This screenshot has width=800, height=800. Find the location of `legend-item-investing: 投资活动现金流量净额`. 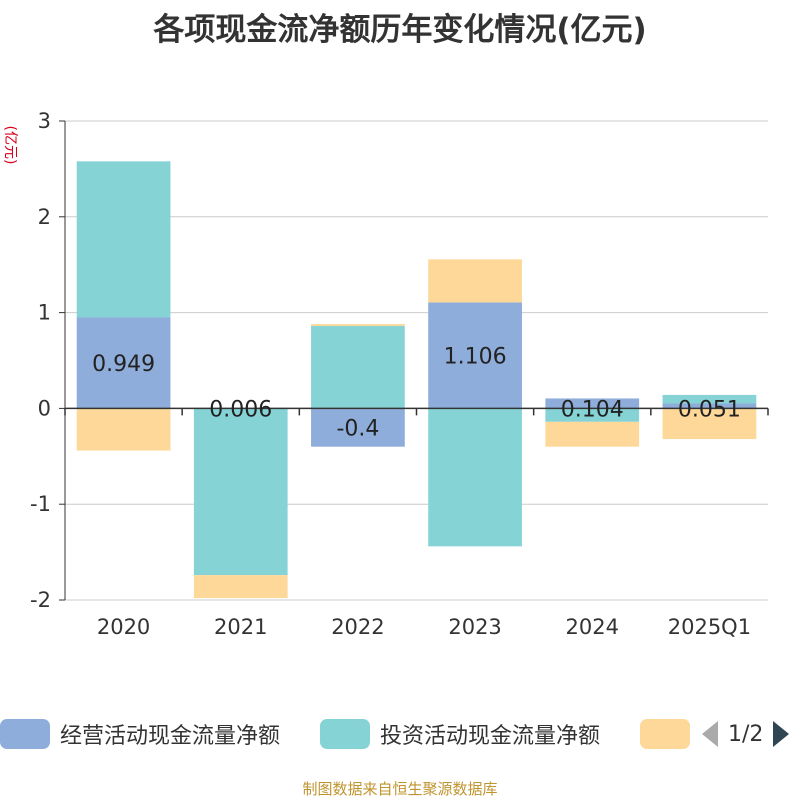

legend-item-investing: 投资活动现金流量净额 is located at coordinates (460, 734).